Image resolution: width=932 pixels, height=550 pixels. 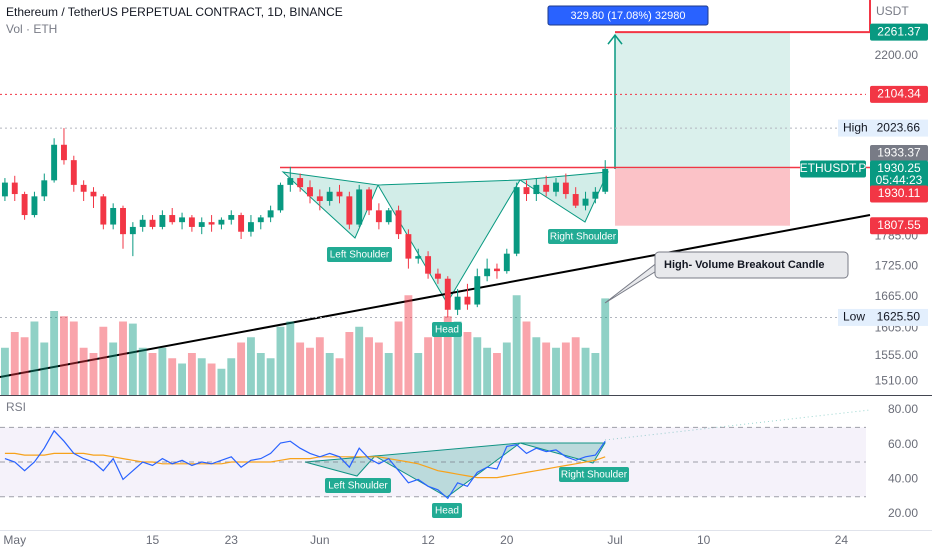 I want to click on x-tick-label: 10, so click(x=704, y=540).